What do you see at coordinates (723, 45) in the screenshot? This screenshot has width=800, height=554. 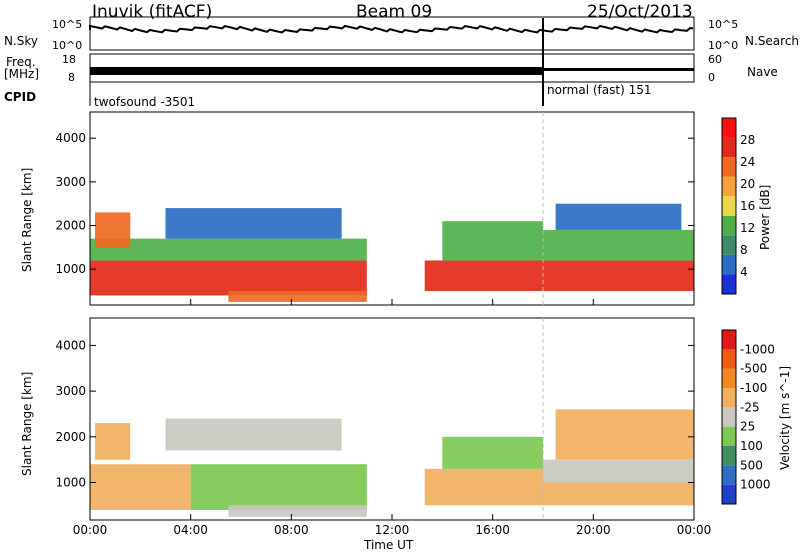 I see `noise-right-tick-bottom: 10^0` at bounding box center [723, 45].